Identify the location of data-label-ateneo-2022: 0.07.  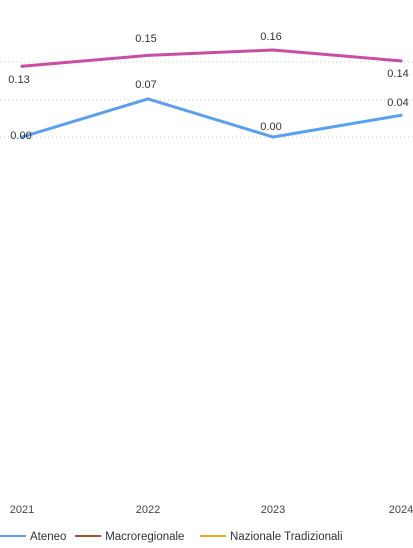
(145, 85).